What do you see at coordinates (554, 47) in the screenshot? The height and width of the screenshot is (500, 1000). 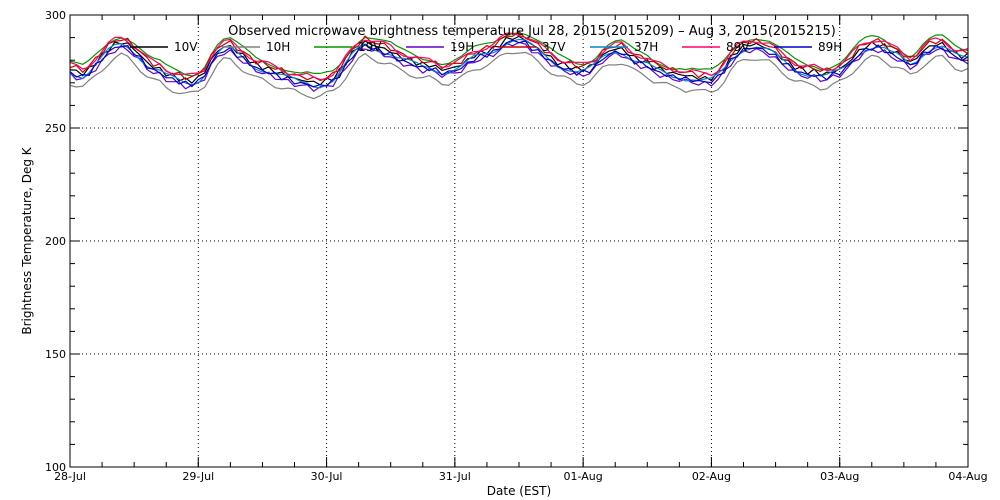 I see `legend-label-37v: 37V` at bounding box center [554, 47].